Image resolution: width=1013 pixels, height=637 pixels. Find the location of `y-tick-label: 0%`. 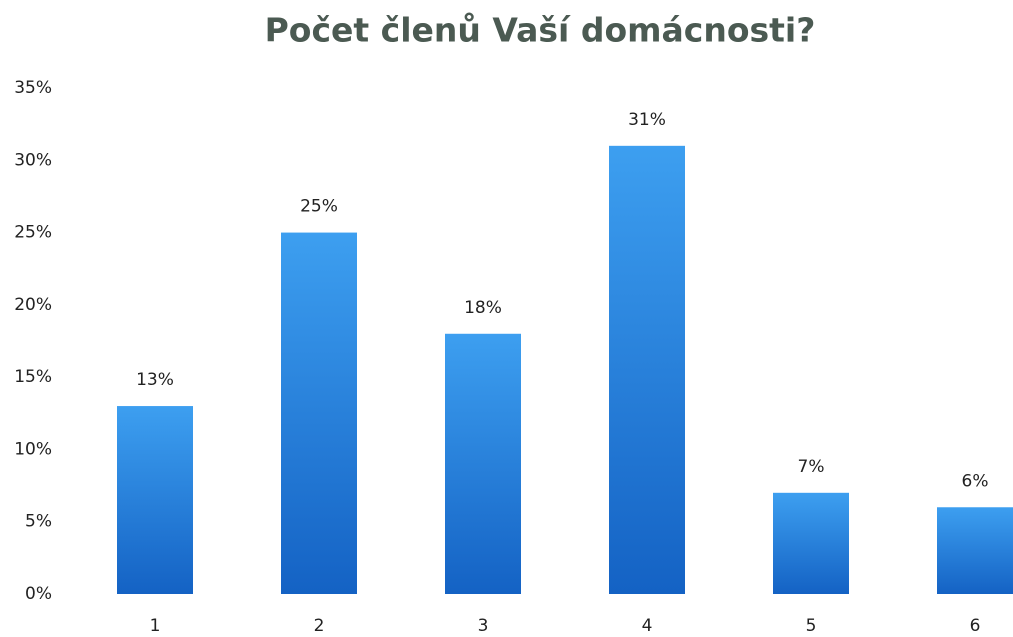

y-tick-label: 0% is located at coordinates (38, 594).